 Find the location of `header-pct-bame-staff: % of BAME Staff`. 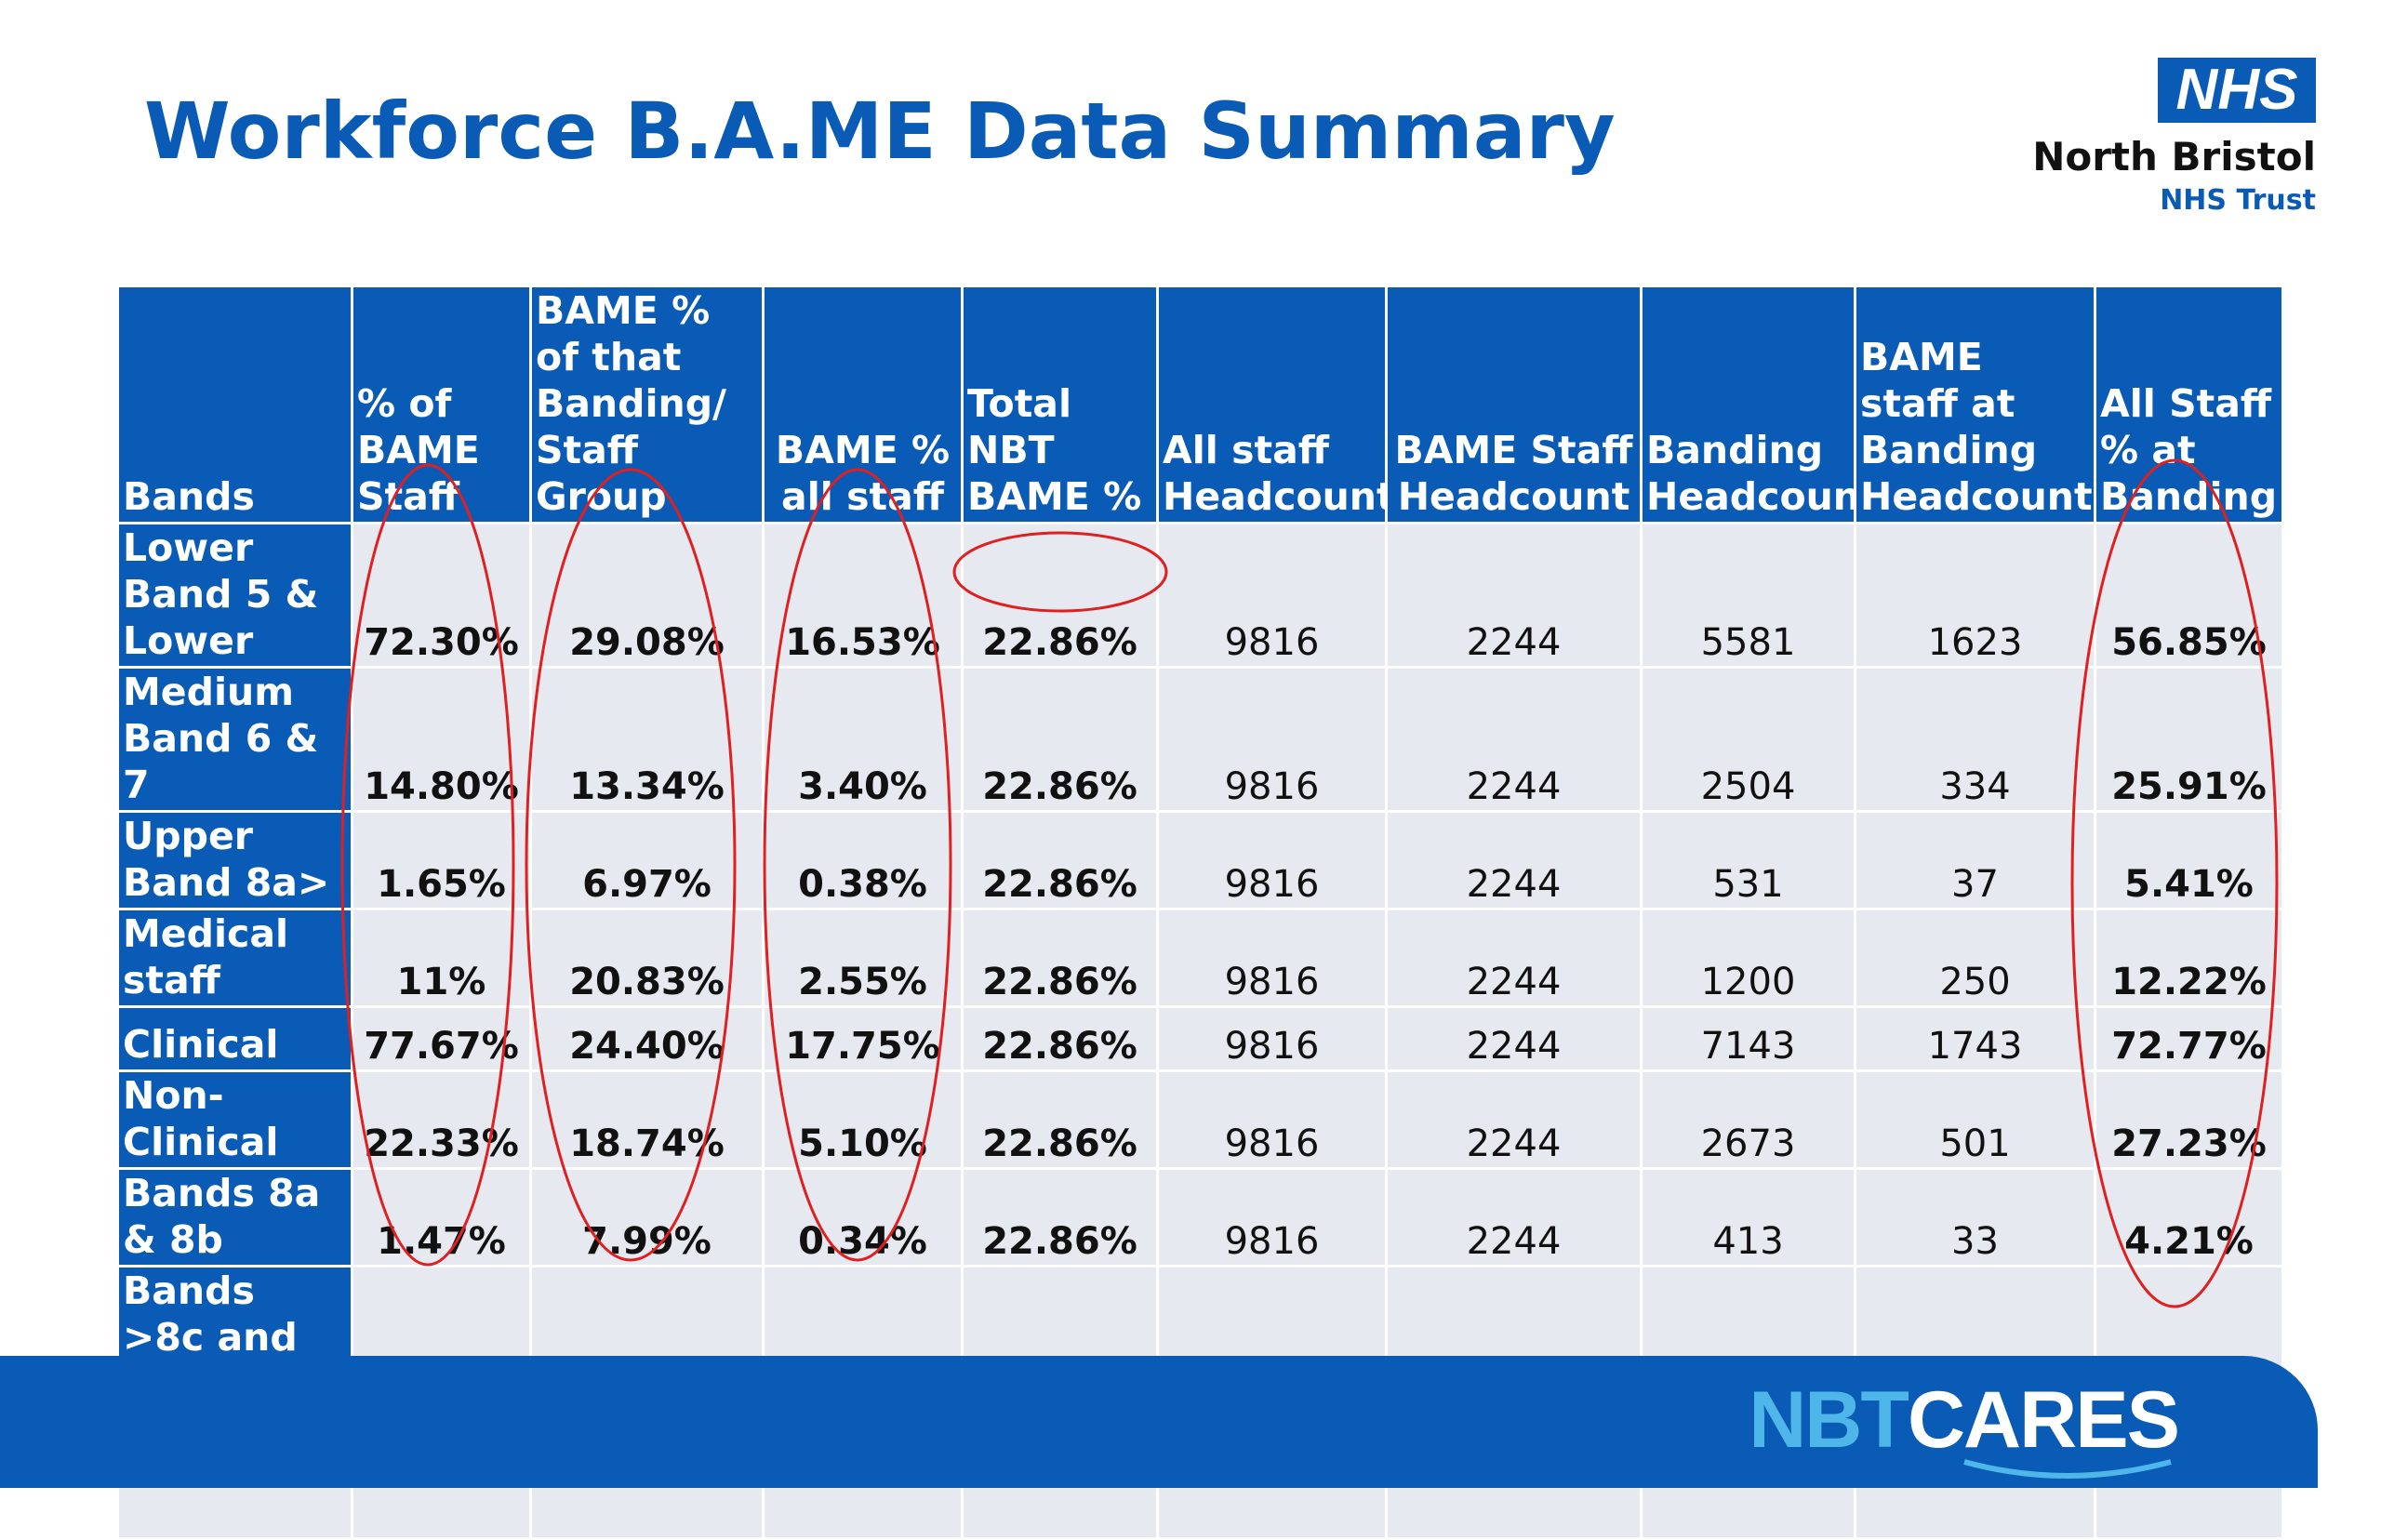

header-pct-bame-staff: % of BAME Staff is located at coordinates (442, 404).